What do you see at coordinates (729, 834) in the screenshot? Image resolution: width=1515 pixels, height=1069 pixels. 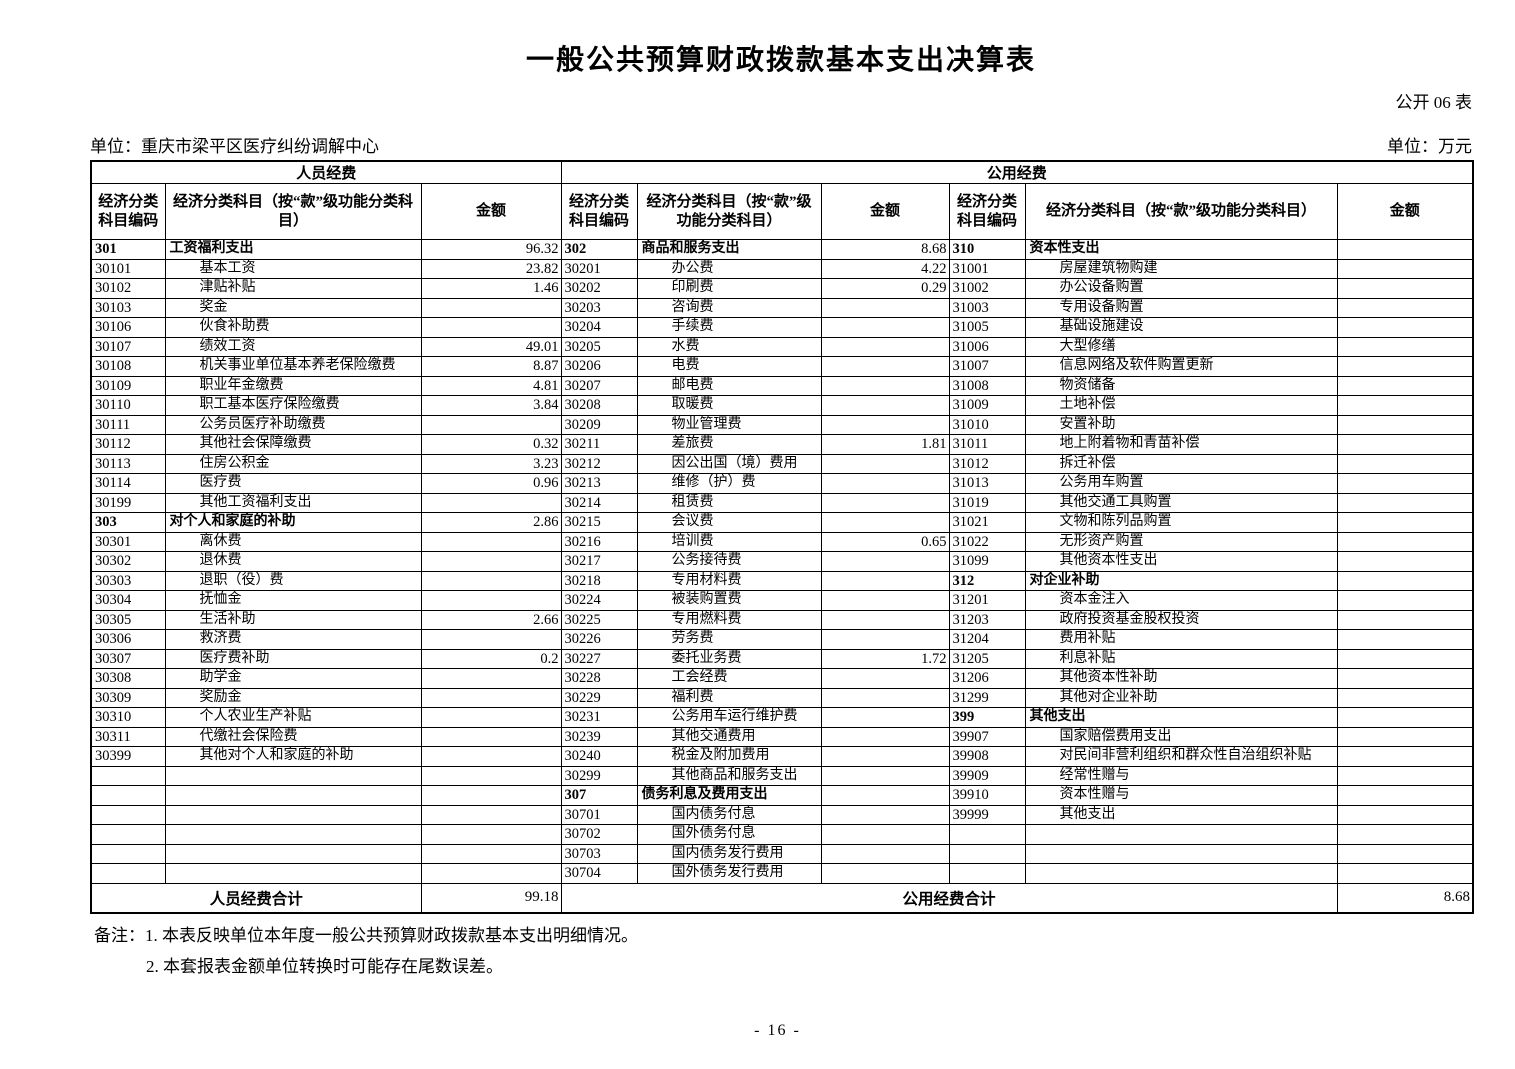 I see `subject-cell: 国外债务付息` at bounding box center [729, 834].